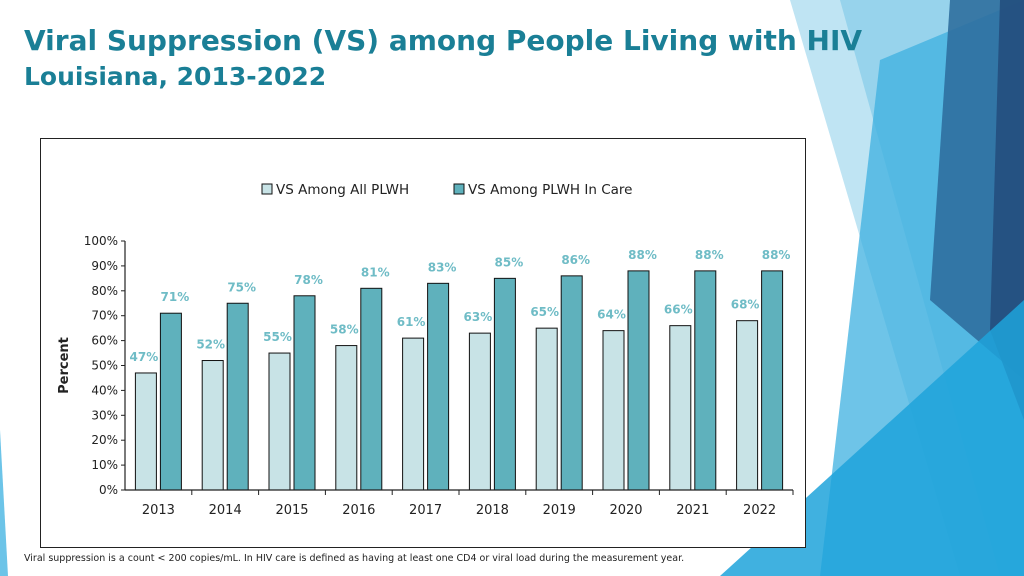  I want to click on legend-label-plwh-in-care: VS Among PLWH In Care, so click(550, 190).